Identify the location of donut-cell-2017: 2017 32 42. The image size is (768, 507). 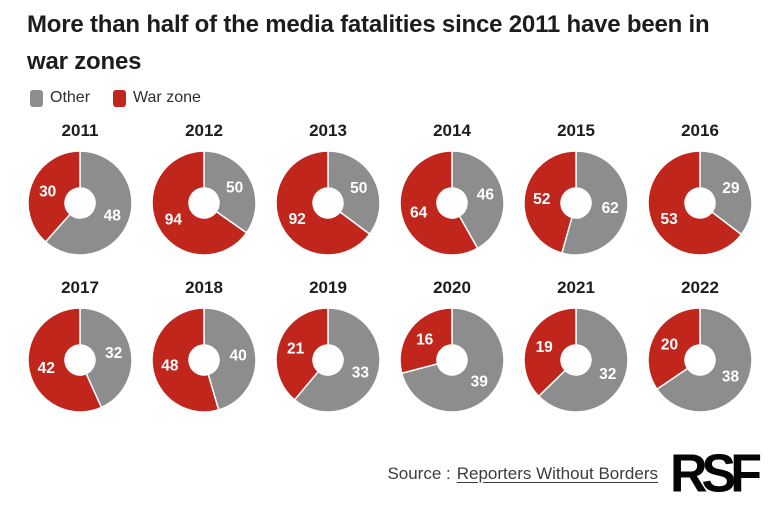
(80, 346).